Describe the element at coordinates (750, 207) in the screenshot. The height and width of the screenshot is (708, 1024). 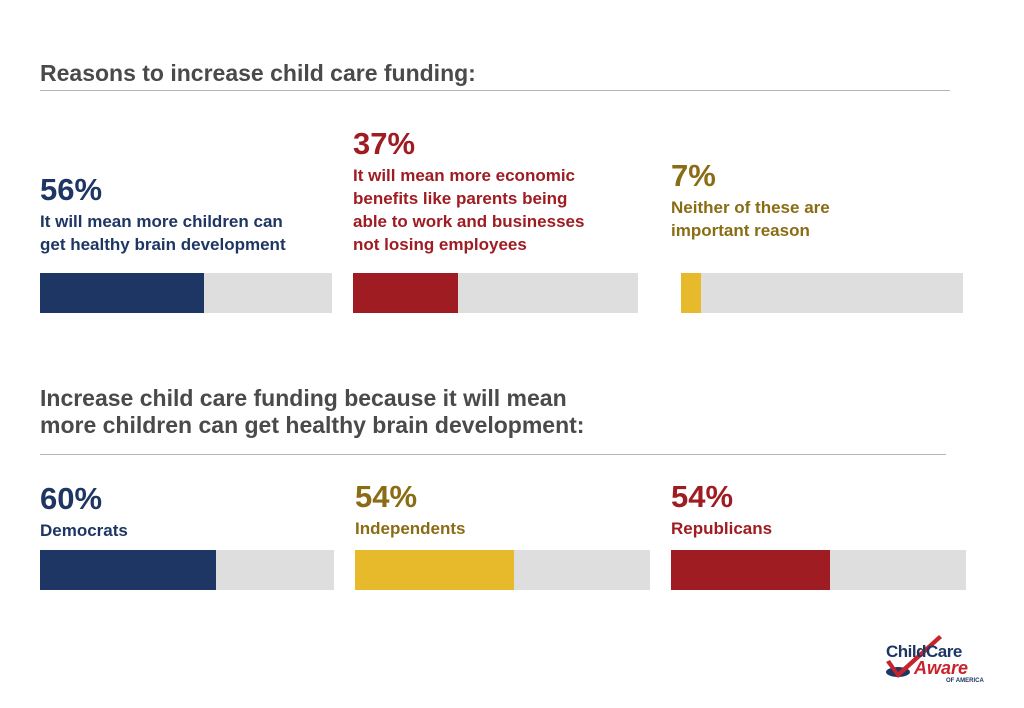
I see `category-label: Neither of these are` at that location.